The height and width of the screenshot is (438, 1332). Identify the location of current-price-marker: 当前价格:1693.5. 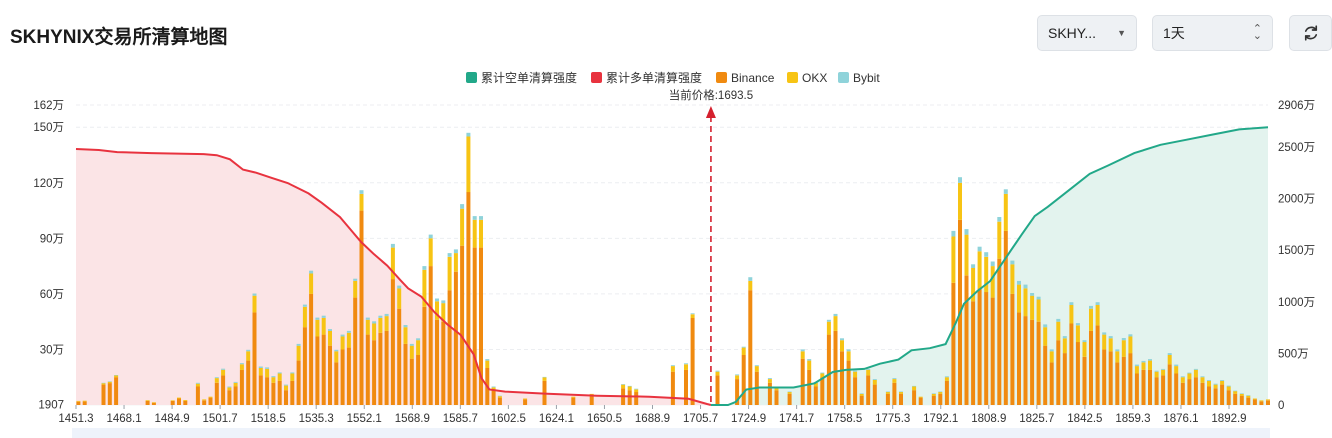
(711, 246).